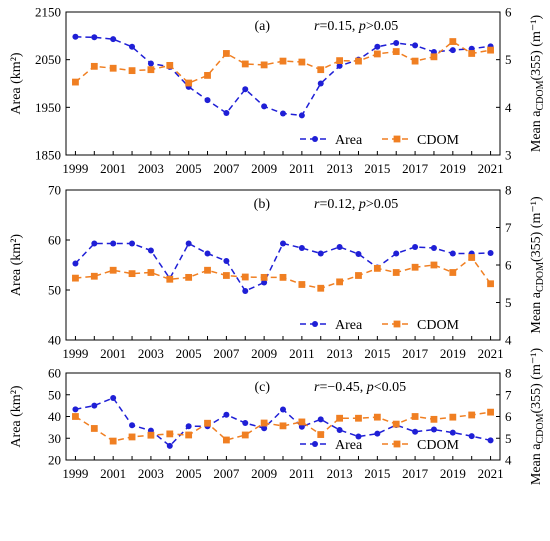 The image size is (550, 541). What do you see at coordinates (342, 387) in the screenshot?
I see `annotation-r-value: =−0.45,` at bounding box center [342, 387].